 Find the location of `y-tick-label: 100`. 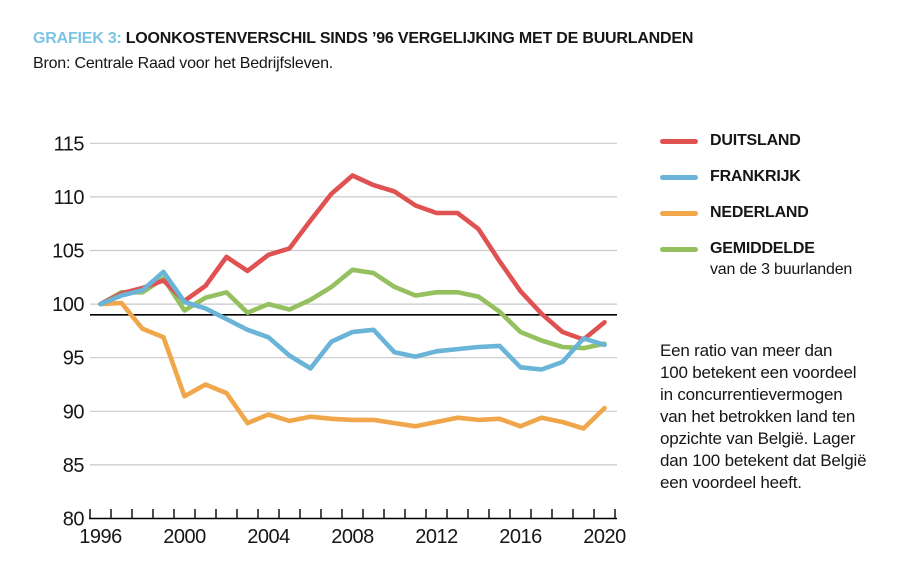

y-tick-label: 100 is located at coordinates (68, 305).